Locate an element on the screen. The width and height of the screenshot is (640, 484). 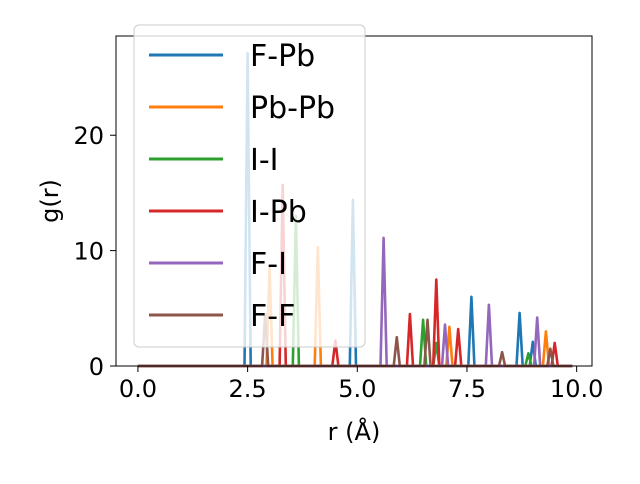
x-tick-label: 10.0 is located at coordinates (576, 389).